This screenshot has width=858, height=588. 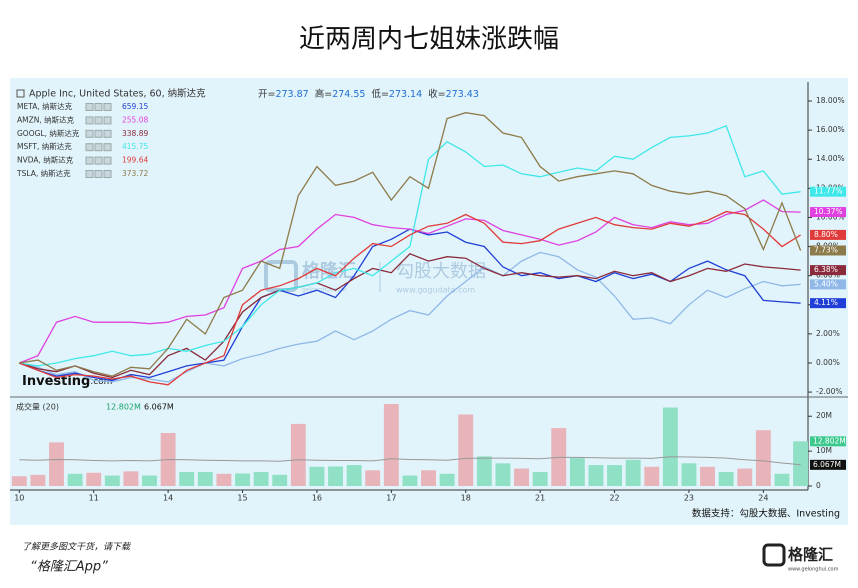 What do you see at coordinates (135, 173) in the screenshot?
I see `legend-price: 373.72` at bounding box center [135, 173].